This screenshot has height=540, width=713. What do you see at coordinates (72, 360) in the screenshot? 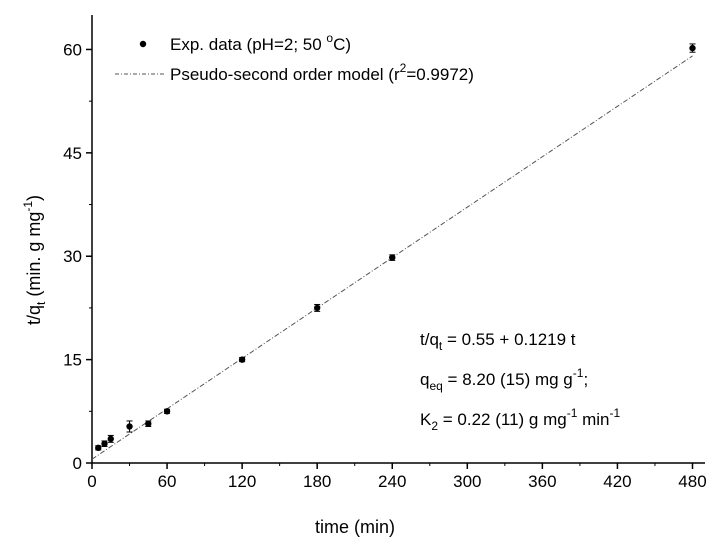
I see `y-tick-label: 15` at bounding box center [72, 360].